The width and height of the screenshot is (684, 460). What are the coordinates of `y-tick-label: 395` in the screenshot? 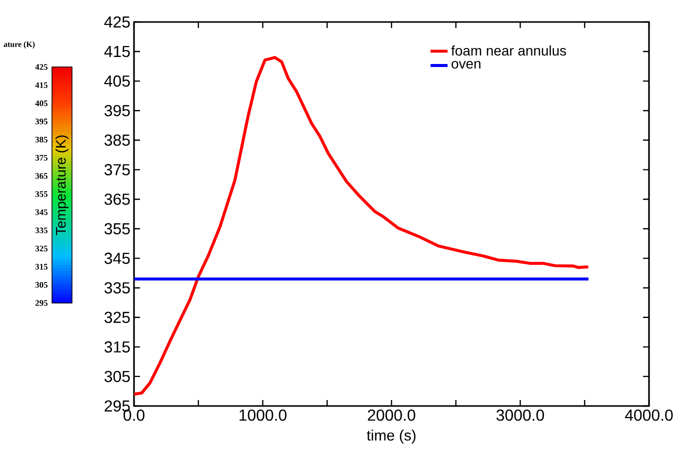 It's located at (117, 110).